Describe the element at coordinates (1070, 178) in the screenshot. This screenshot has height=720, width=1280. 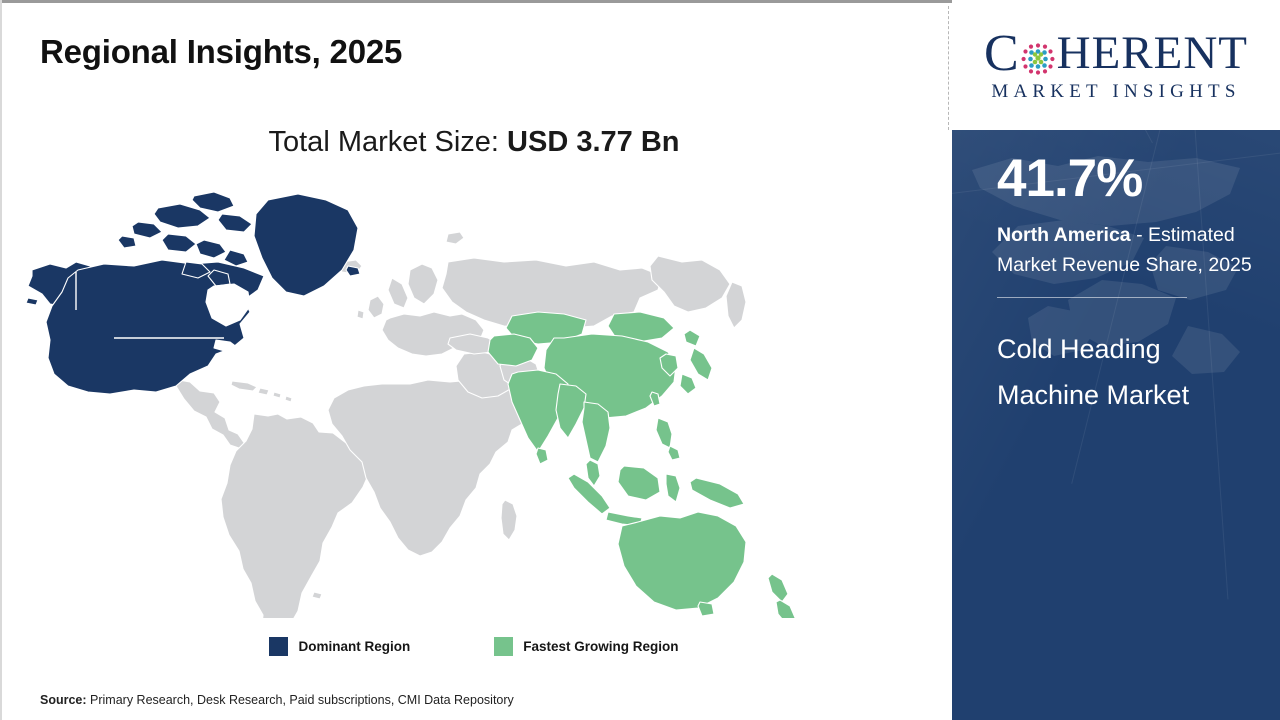
I see `share-percentage: 41.7%` at that location.